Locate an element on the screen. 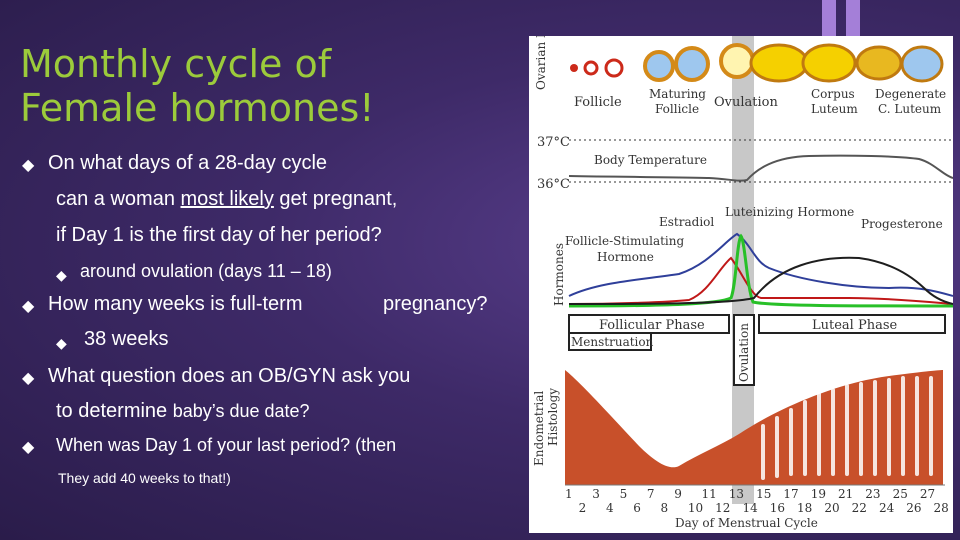 Image resolution: width=960 pixels, height=540 pixels. title-line-2: Female hormones! is located at coordinates (197, 108).